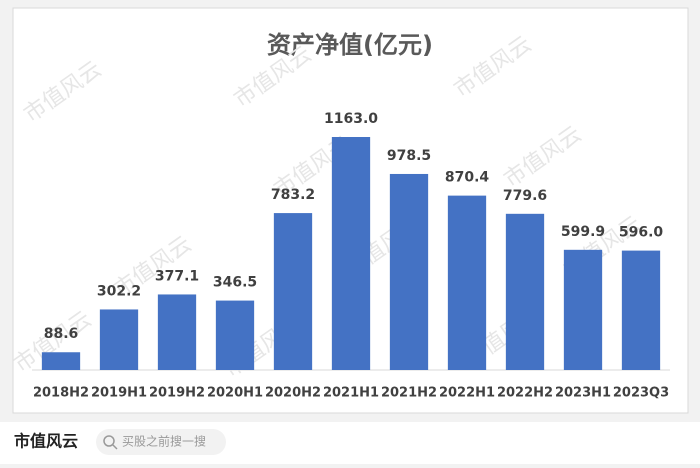 This screenshot has height=468, width=700. Describe the element at coordinates (409, 393) in the screenshot. I see `x-tick-label: 2021H2` at that location.